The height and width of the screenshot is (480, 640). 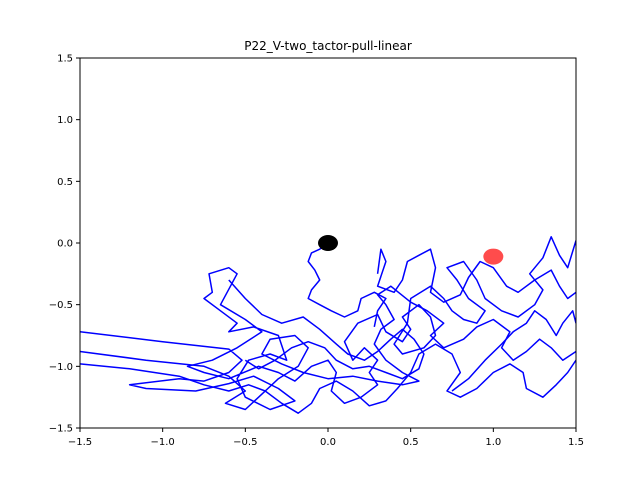 What do you see at coordinates (61, 305) in the screenshot?
I see `y-tick-label: −0.5` at bounding box center [61, 305].